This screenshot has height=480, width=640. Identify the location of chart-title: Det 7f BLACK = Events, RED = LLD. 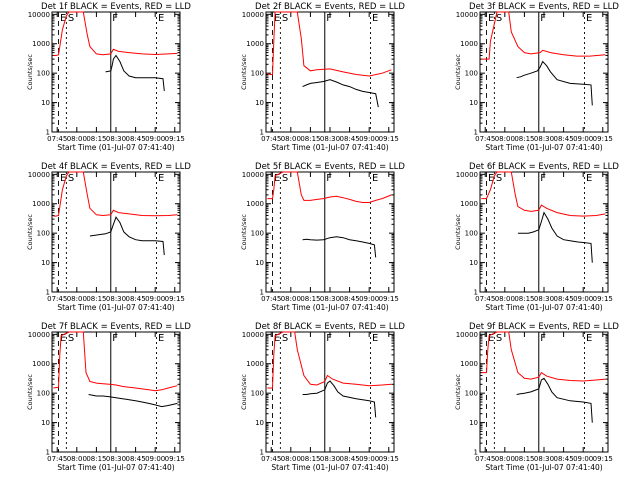
(116, 327).